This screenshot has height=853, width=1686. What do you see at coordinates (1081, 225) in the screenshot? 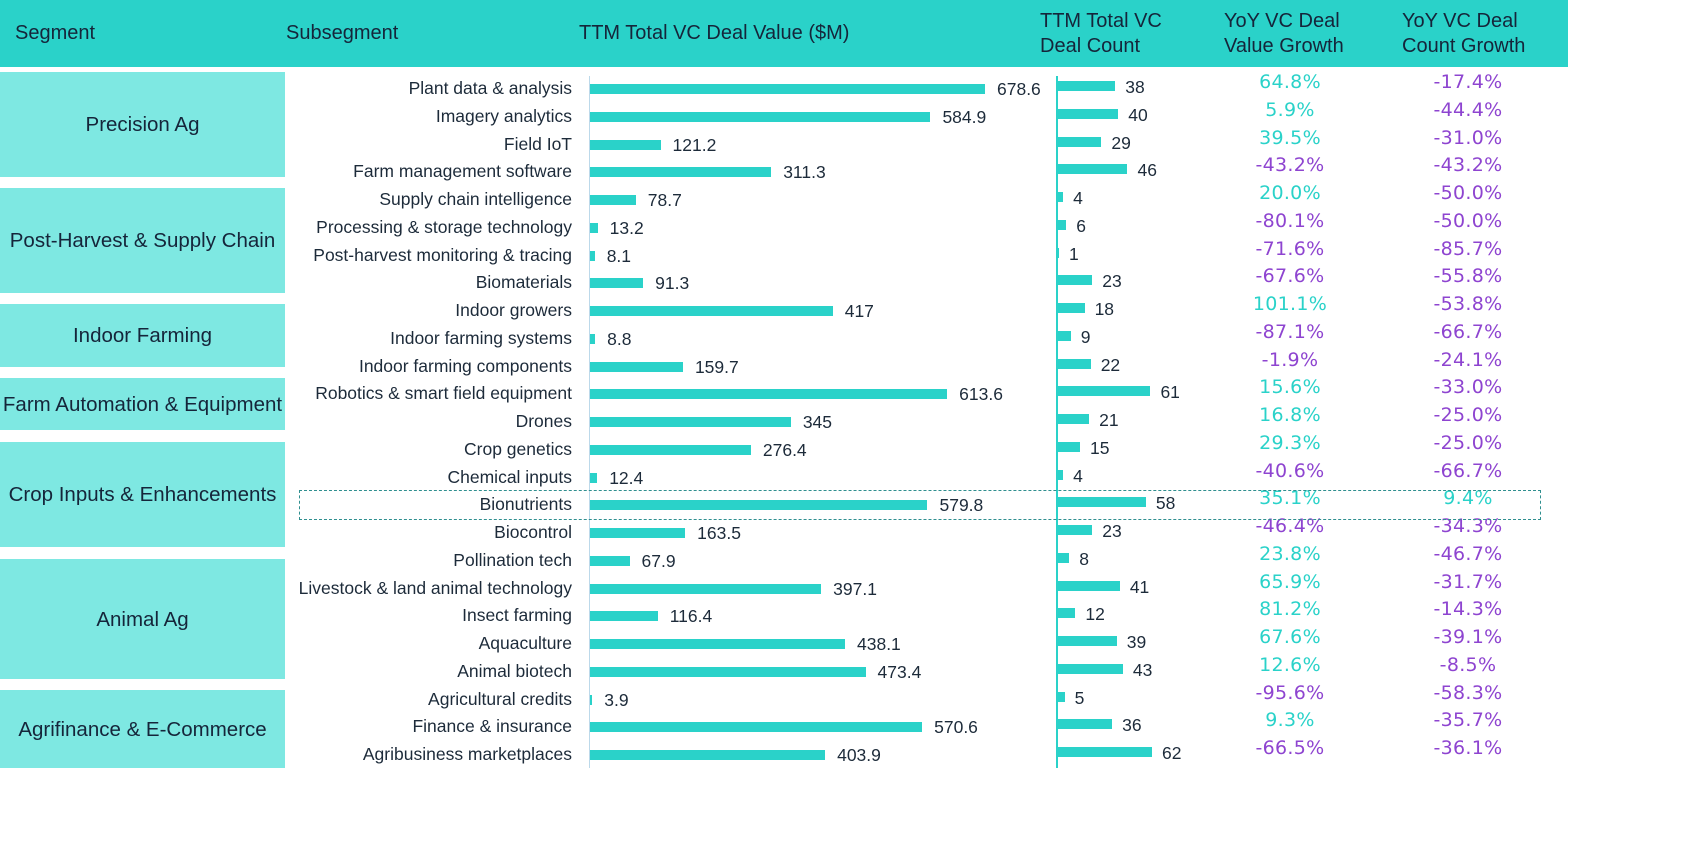
I see `deal-count-label: 6` at bounding box center [1081, 225].